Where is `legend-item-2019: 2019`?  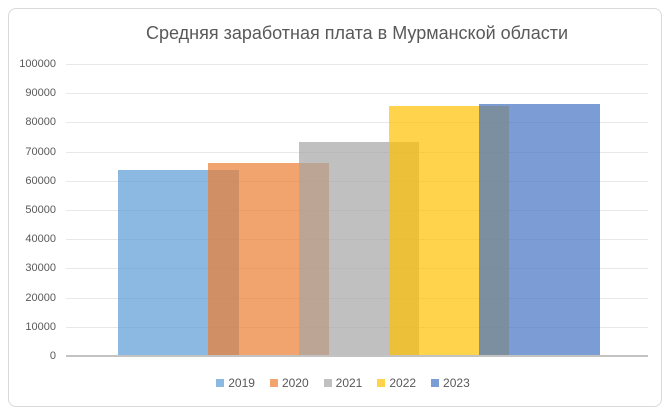
legend-item-2019: 2019 is located at coordinates (235, 383).